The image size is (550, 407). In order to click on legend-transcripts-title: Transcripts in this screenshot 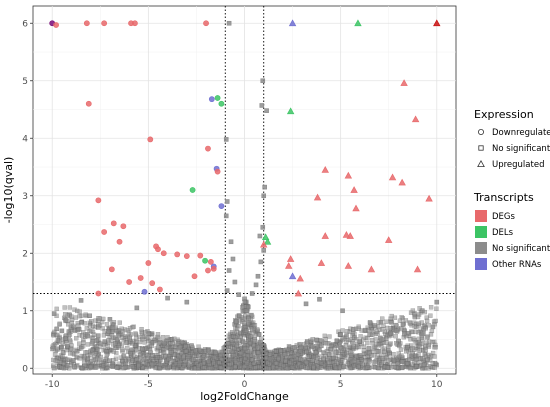, I will do `click(503, 197)`.